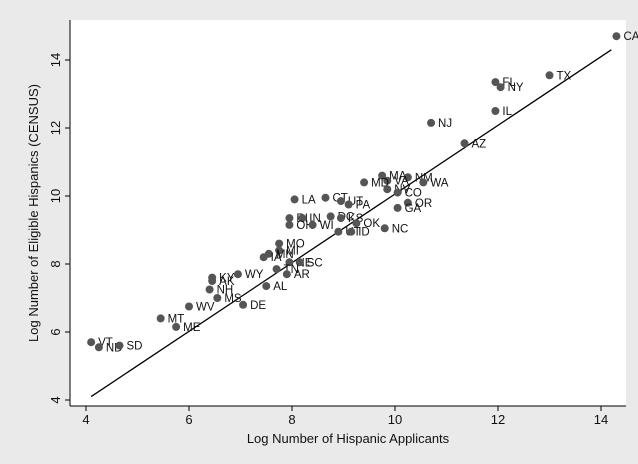 The height and width of the screenshot is (464, 638). I want to click on point-label: OK, so click(371, 224).